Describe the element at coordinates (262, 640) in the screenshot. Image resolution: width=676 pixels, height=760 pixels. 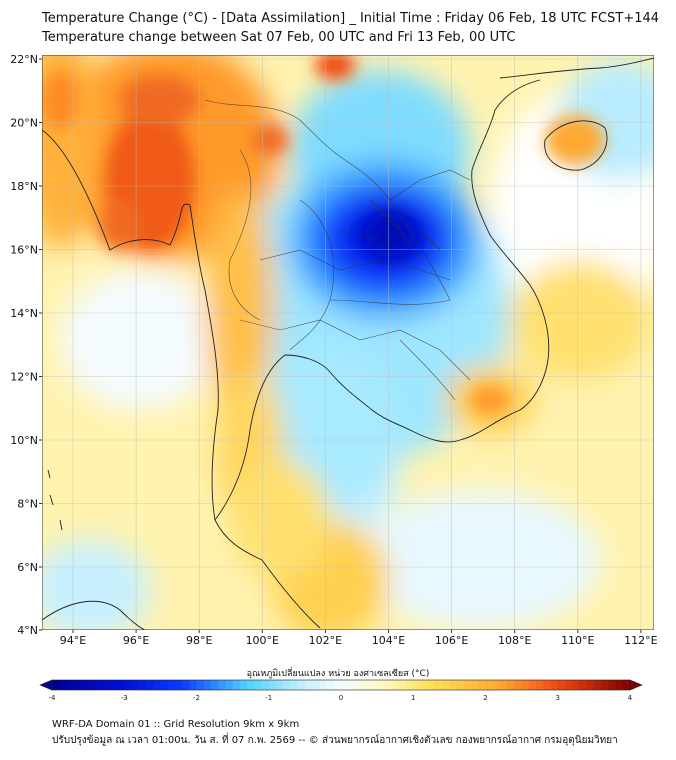
I see `lon-label: 100°E` at that location.